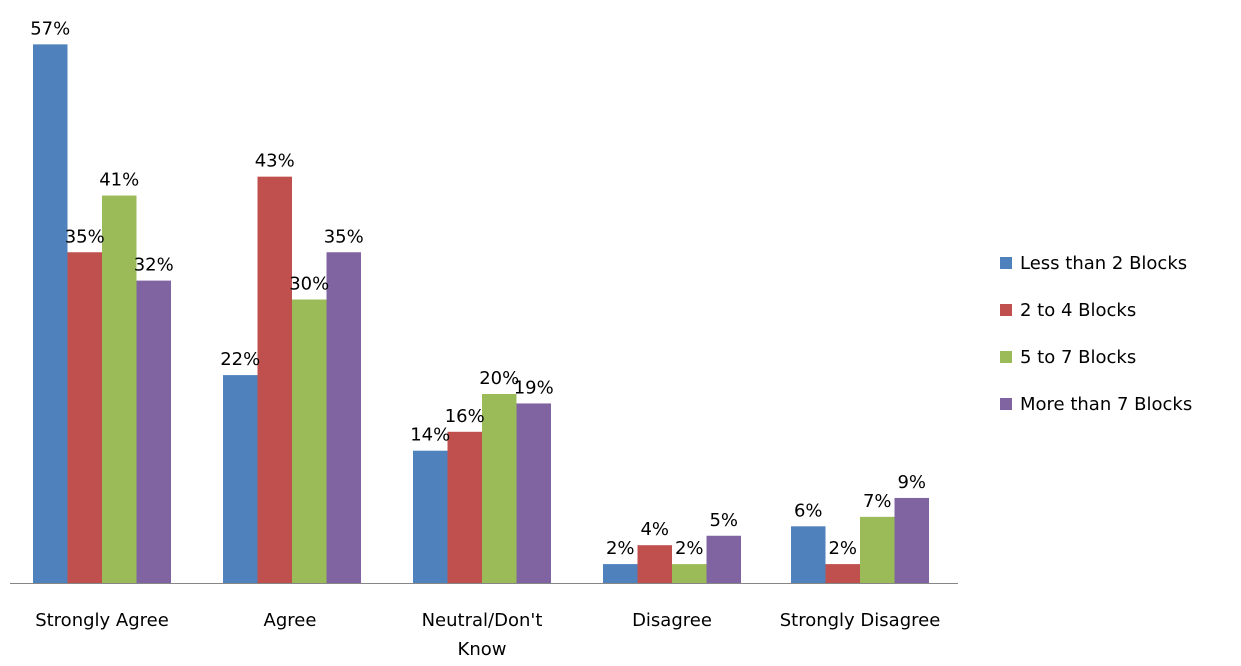 This screenshot has height=666, width=1241. Describe the element at coordinates (877, 501) in the screenshot. I see `data-label: 7%` at that location.